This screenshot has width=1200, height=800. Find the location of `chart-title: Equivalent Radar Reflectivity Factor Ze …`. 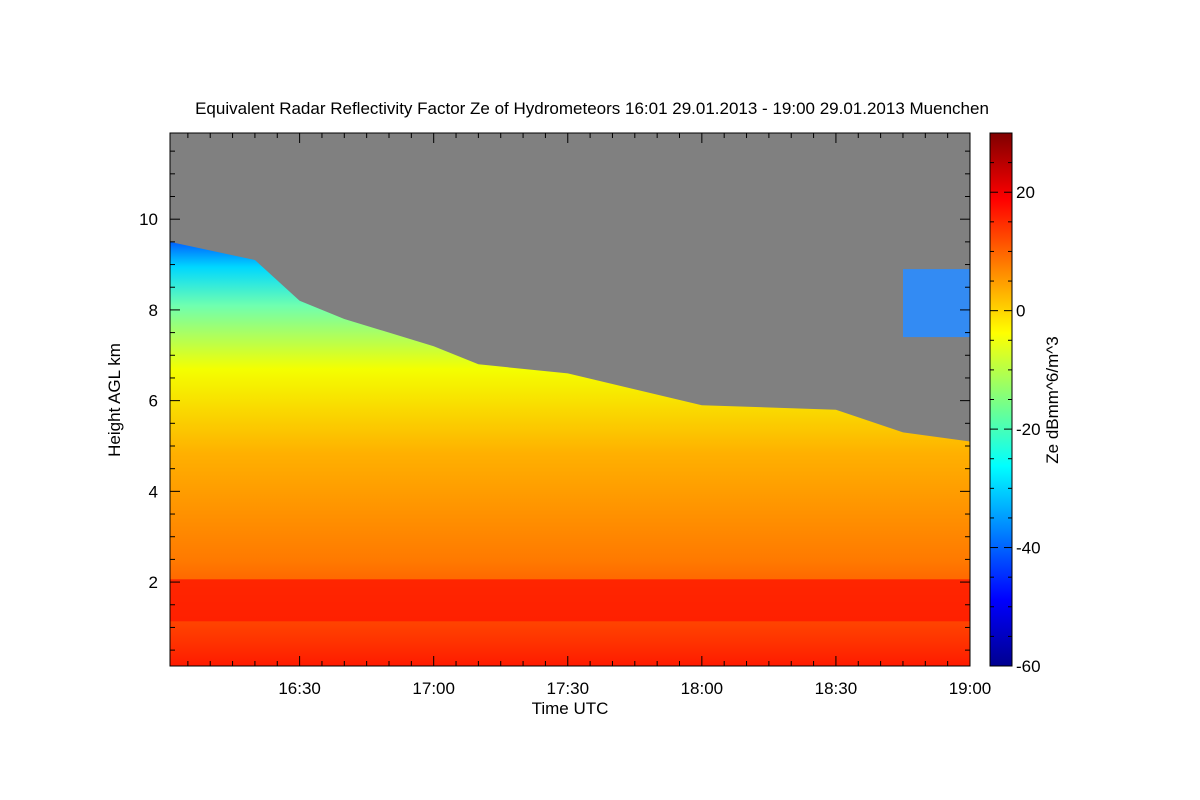

chart-title: Equivalent Radar Reflectivity Factor Ze … is located at coordinates (592, 108).